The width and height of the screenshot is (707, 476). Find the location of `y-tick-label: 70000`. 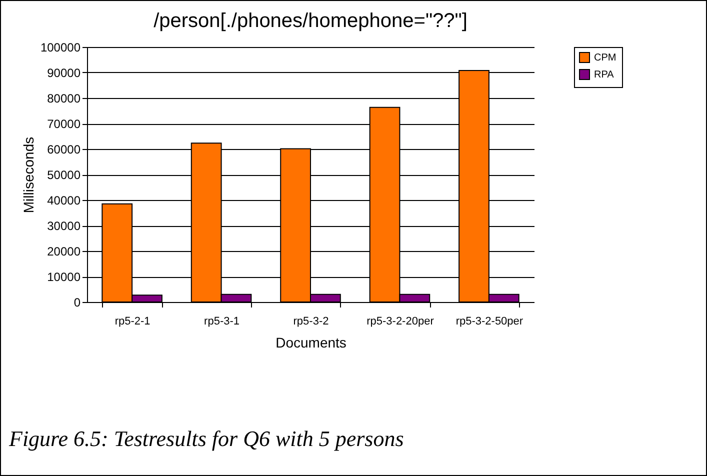

y-tick-label: 70000 is located at coordinates (64, 124).